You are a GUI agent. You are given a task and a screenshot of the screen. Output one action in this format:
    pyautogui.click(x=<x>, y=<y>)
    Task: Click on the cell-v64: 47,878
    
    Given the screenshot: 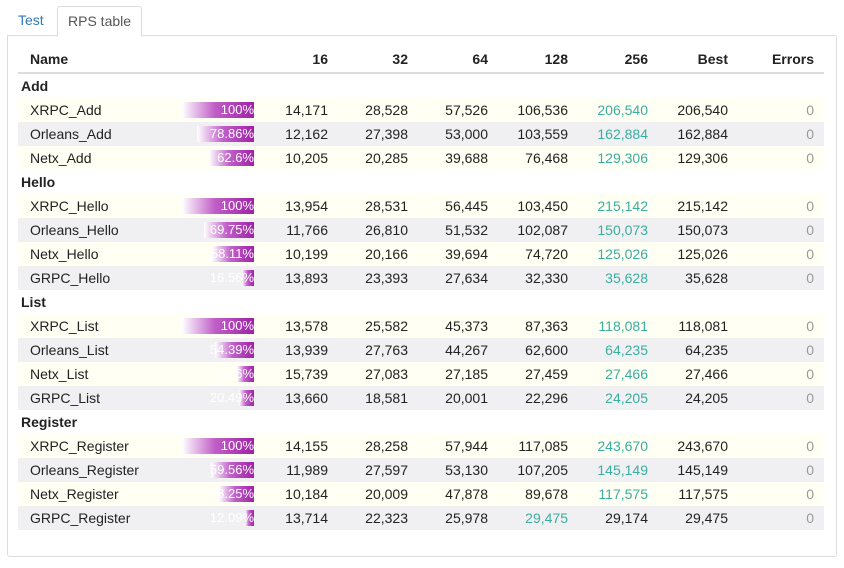 What is the action you would take?
    pyautogui.click(x=458, y=494)
    